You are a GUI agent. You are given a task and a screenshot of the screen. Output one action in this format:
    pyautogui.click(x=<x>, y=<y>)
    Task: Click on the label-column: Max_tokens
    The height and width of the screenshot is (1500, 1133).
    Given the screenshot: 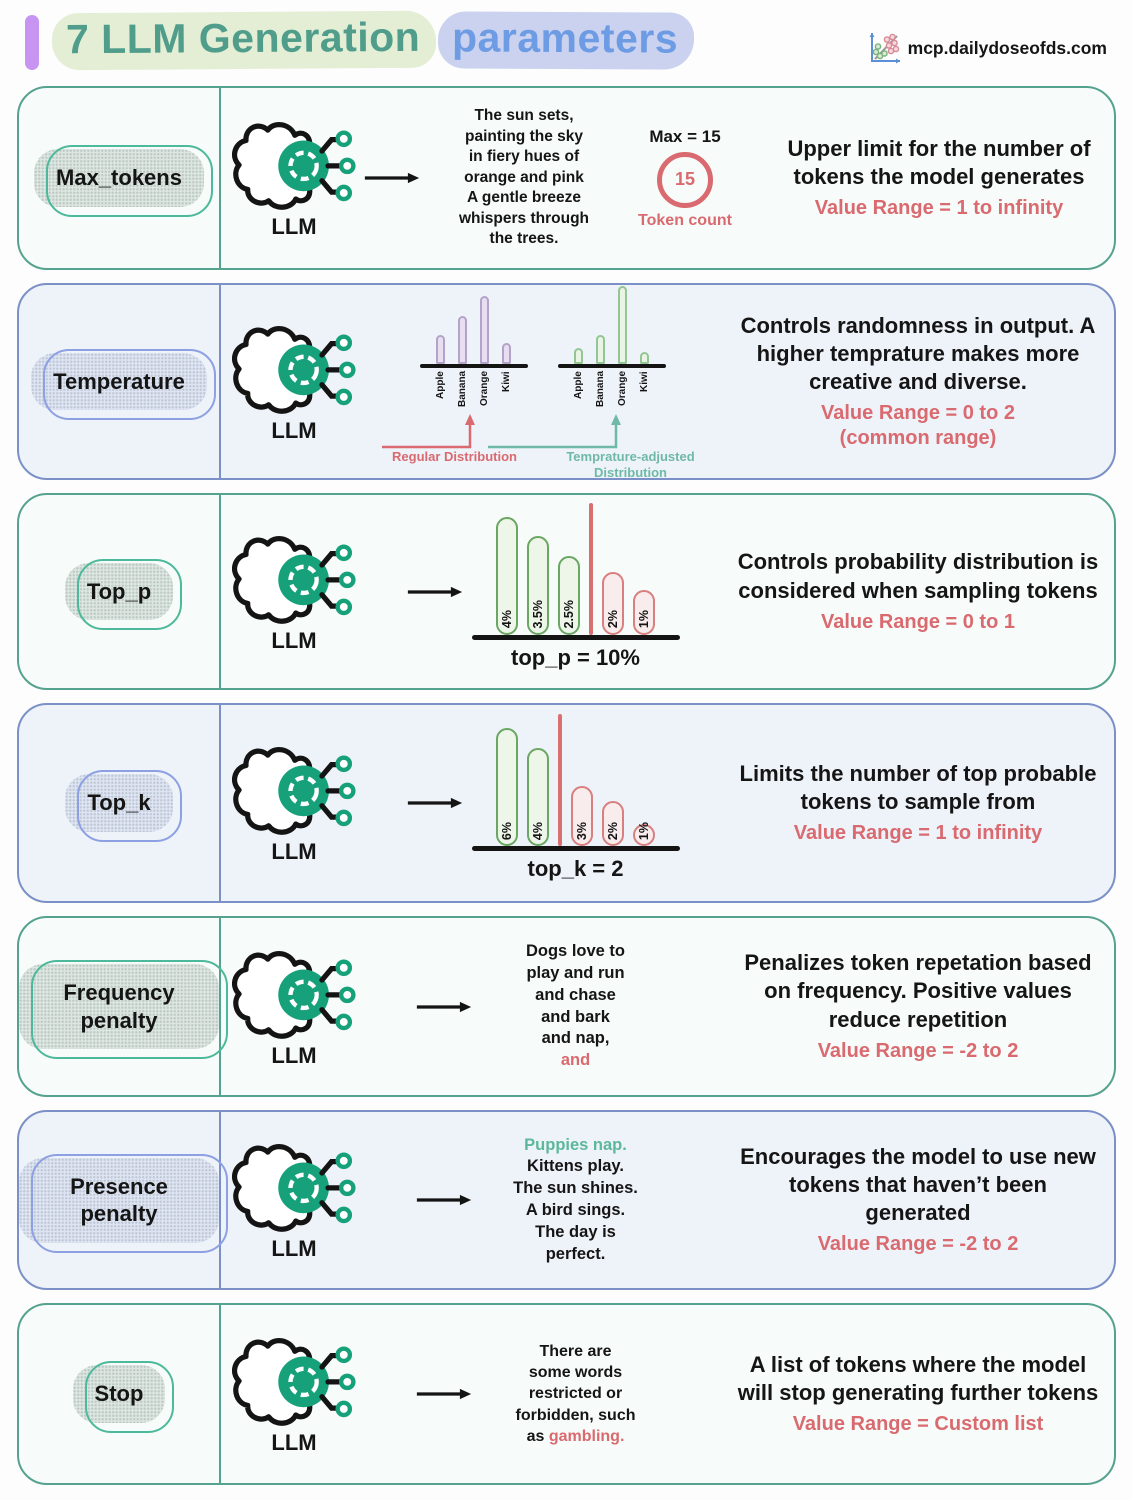 What is the action you would take?
    pyautogui.click(x=120, y=178)
    